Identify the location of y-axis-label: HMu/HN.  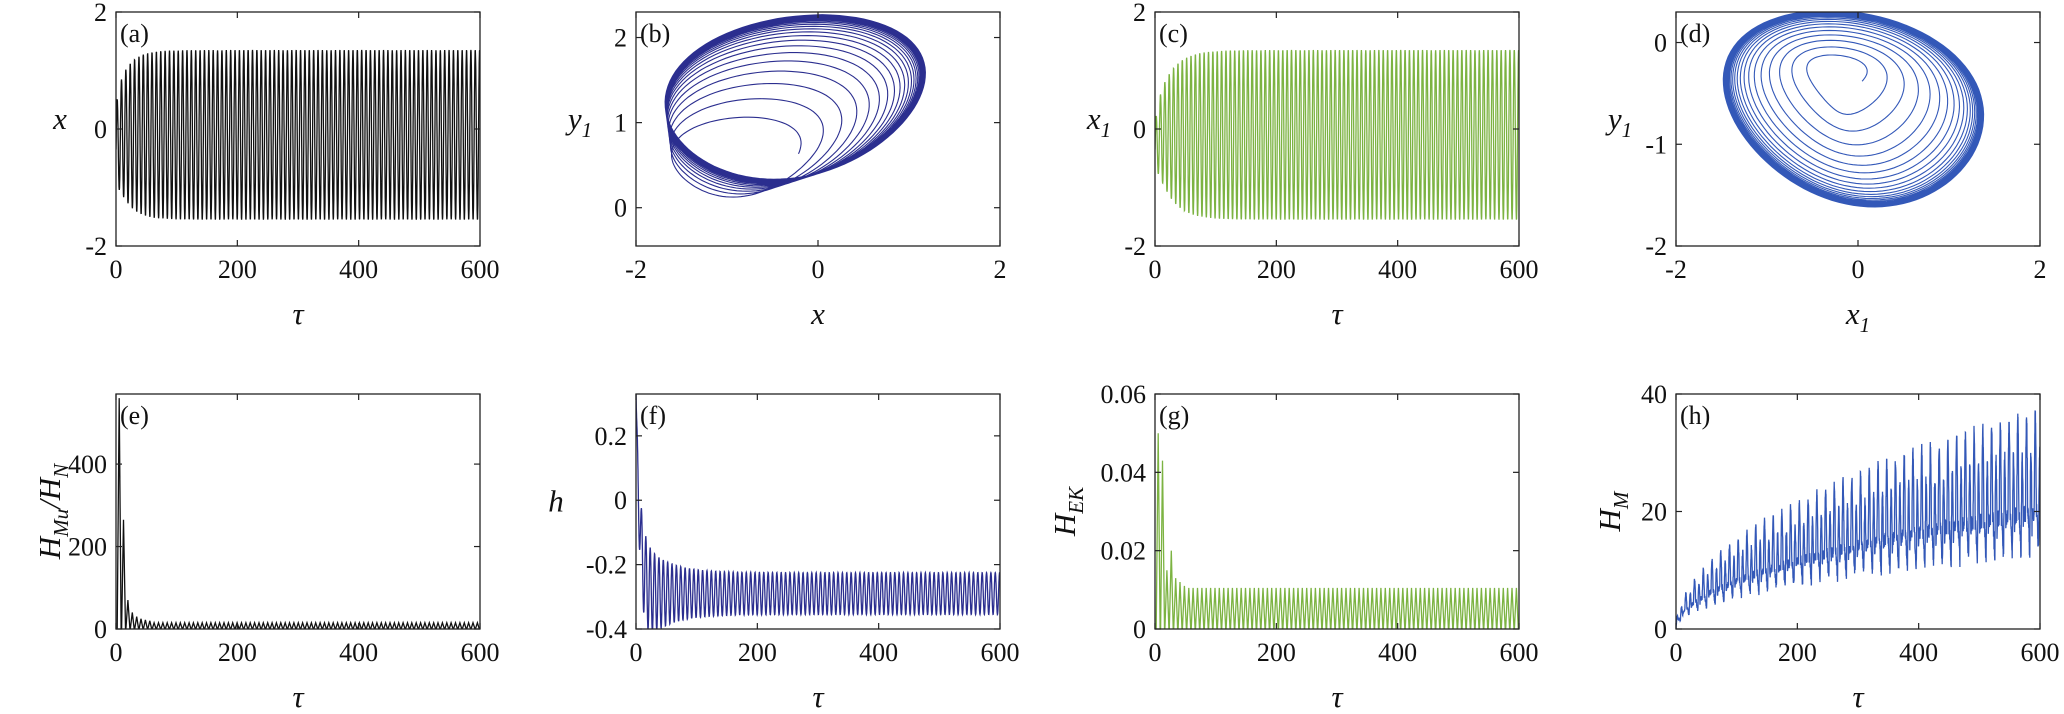
(52, 511).